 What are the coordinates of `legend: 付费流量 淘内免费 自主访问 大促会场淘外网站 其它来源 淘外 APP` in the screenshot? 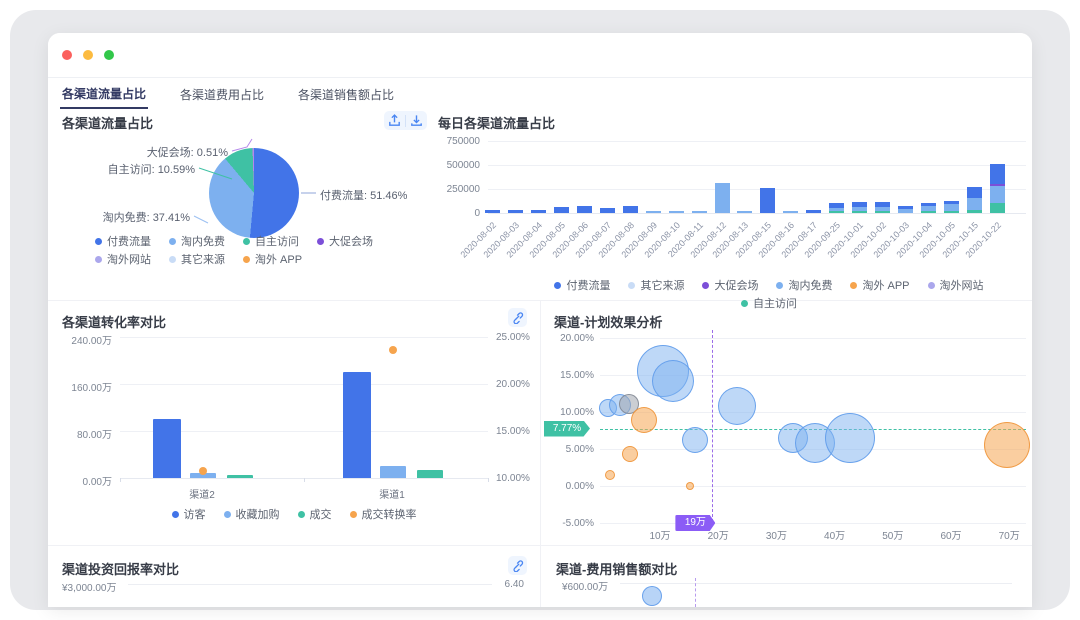 It's located at (244, 251).